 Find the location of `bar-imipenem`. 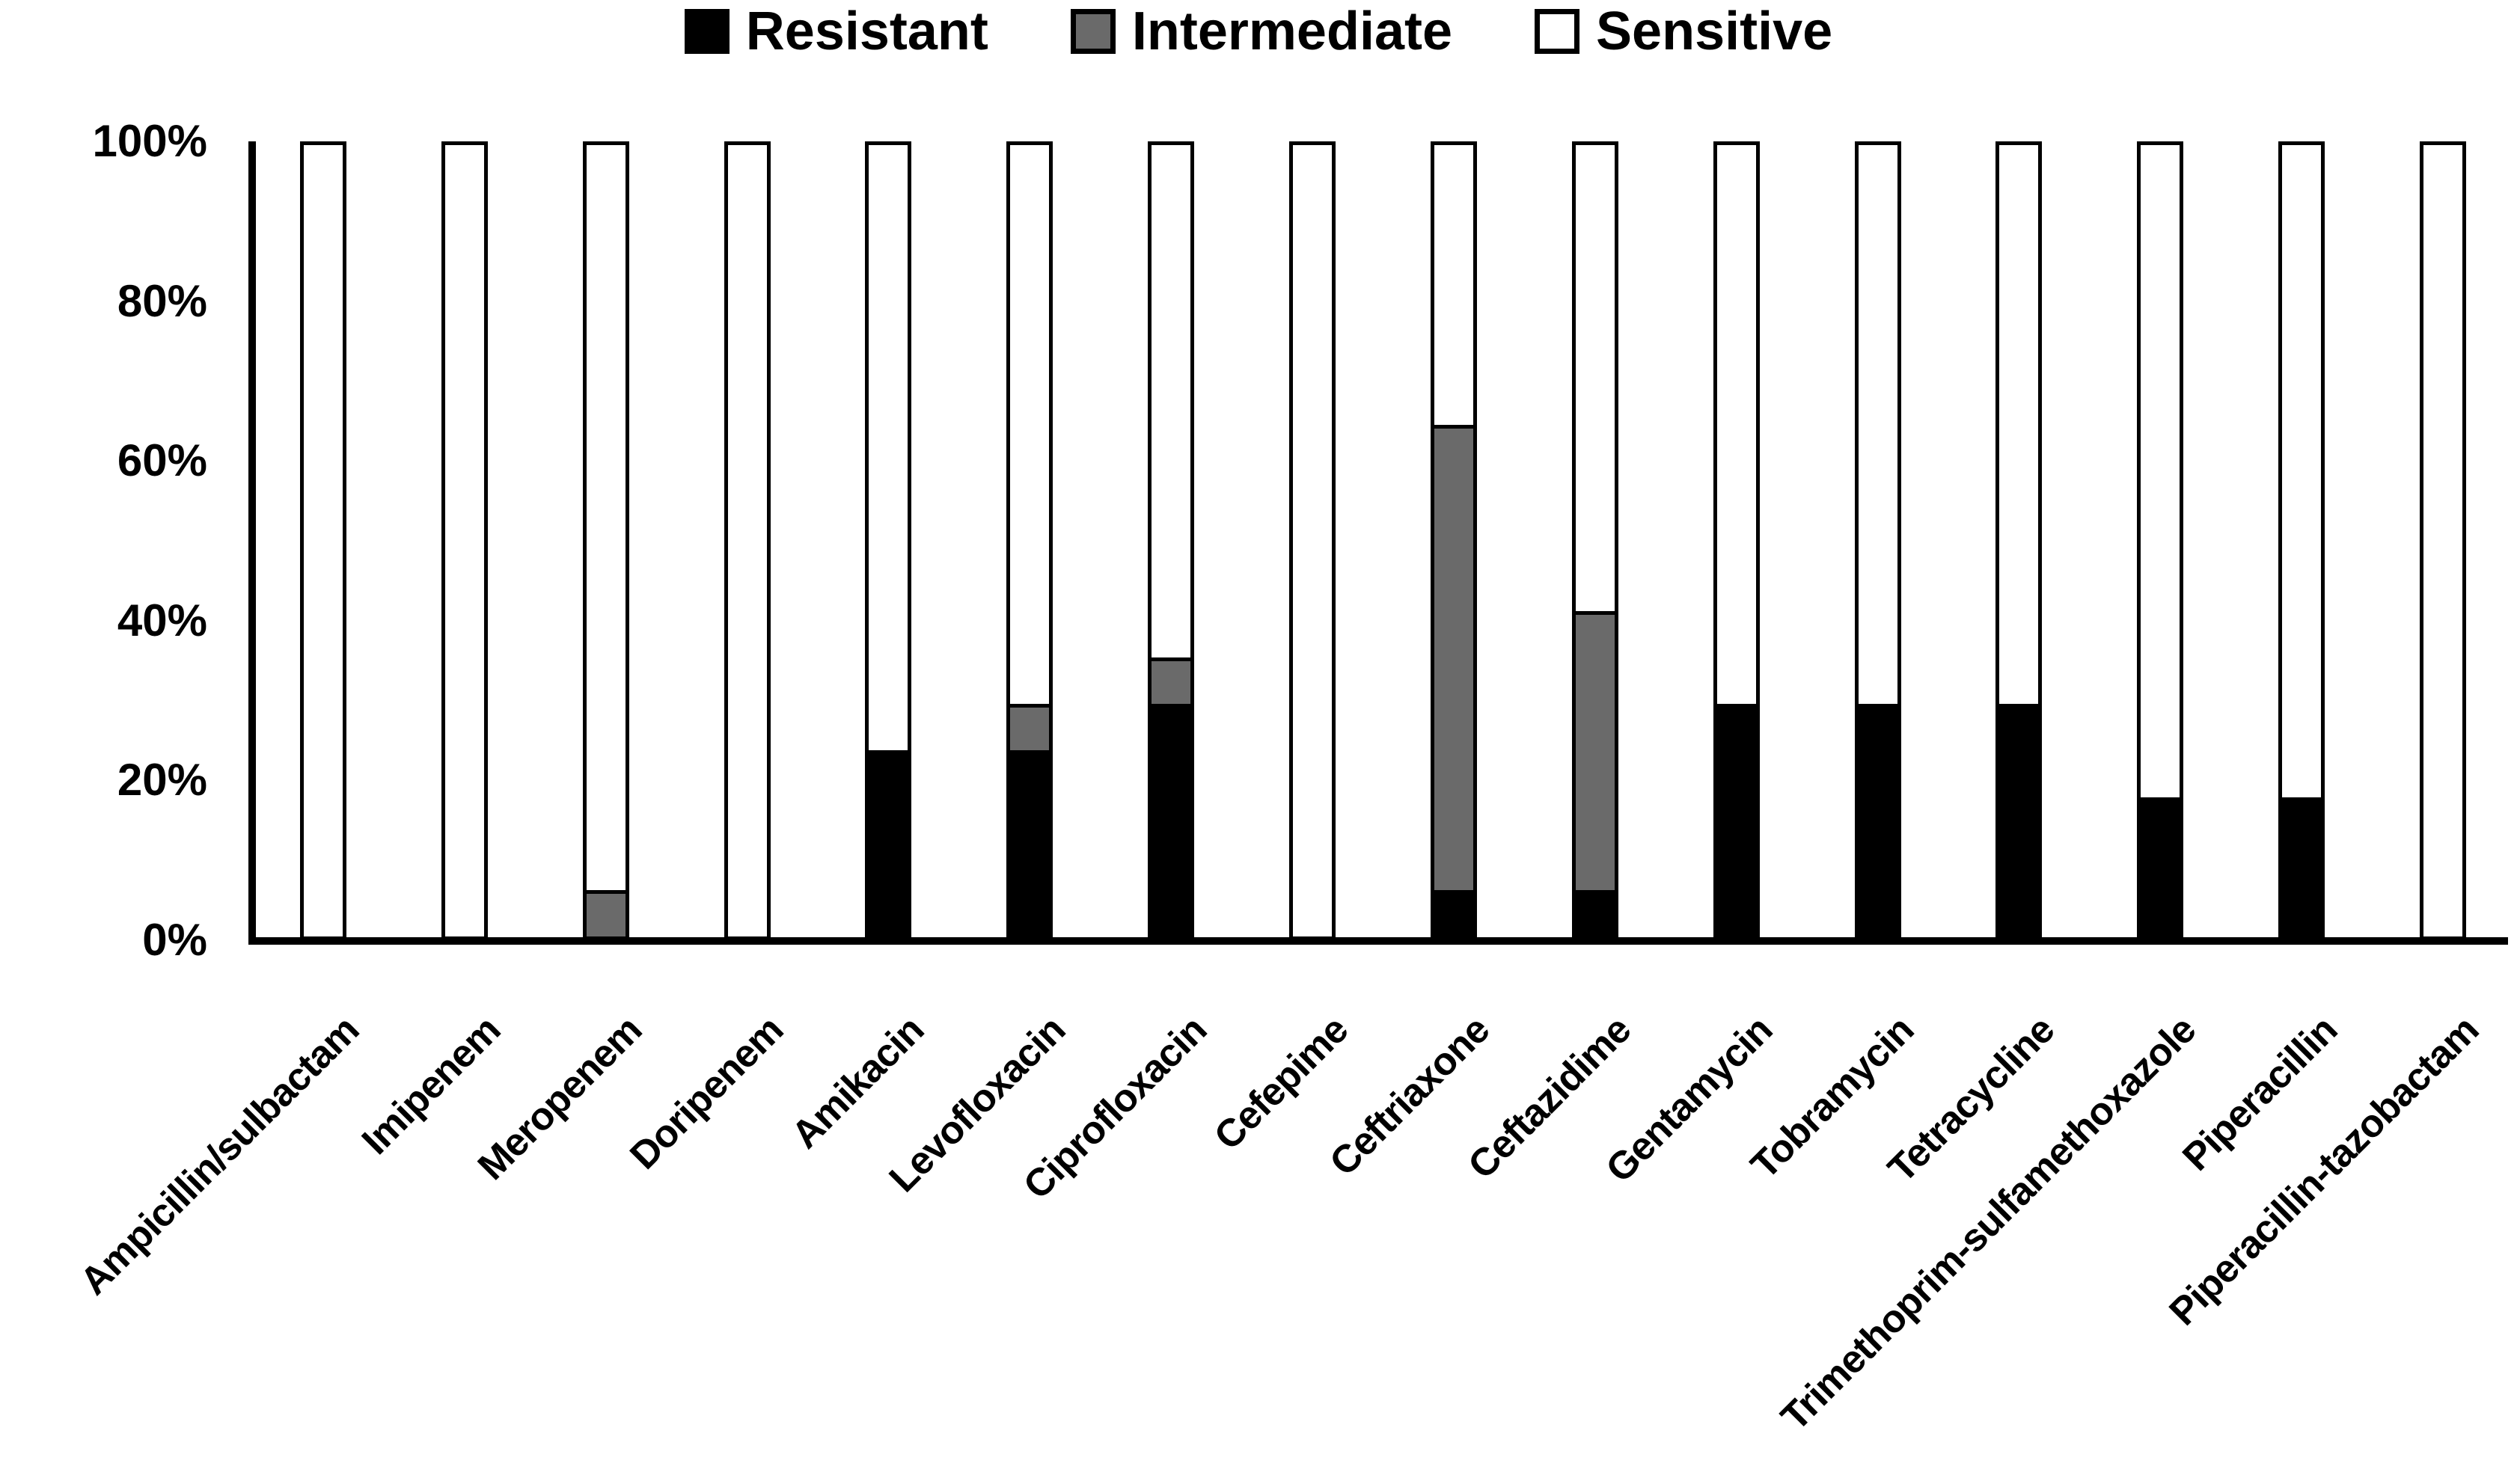

bar-imipenem is located at coordinates (465, 540).